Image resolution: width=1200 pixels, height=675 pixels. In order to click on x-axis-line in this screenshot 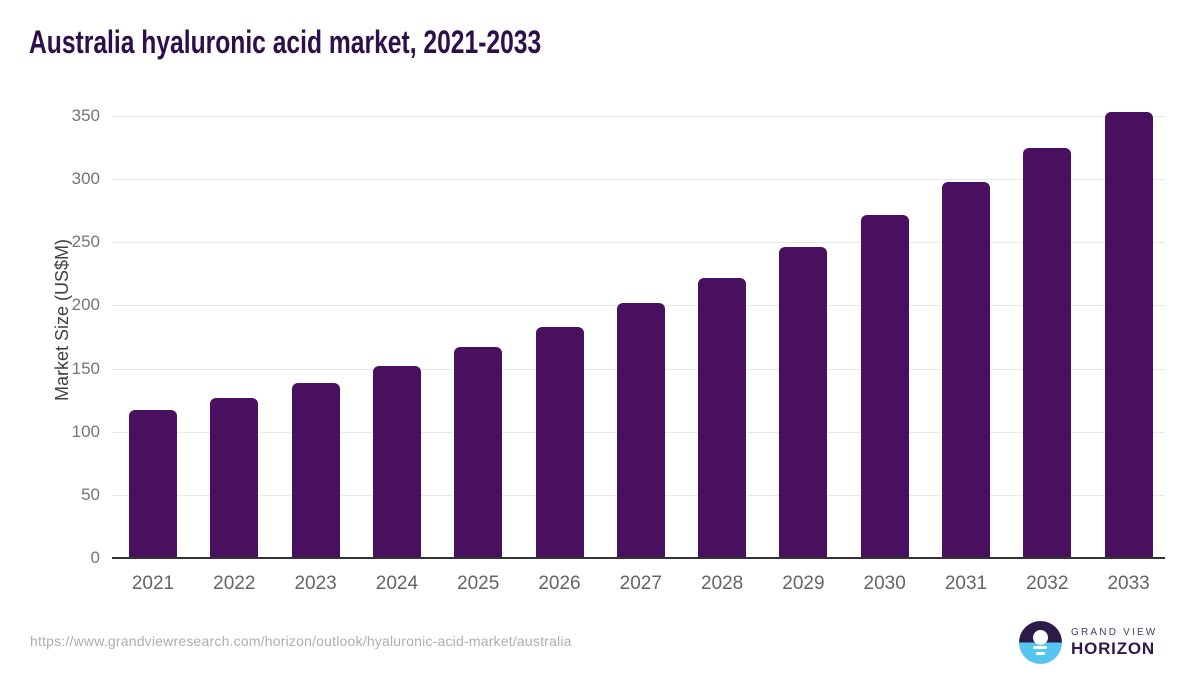, I will do `click(638, 558)`.